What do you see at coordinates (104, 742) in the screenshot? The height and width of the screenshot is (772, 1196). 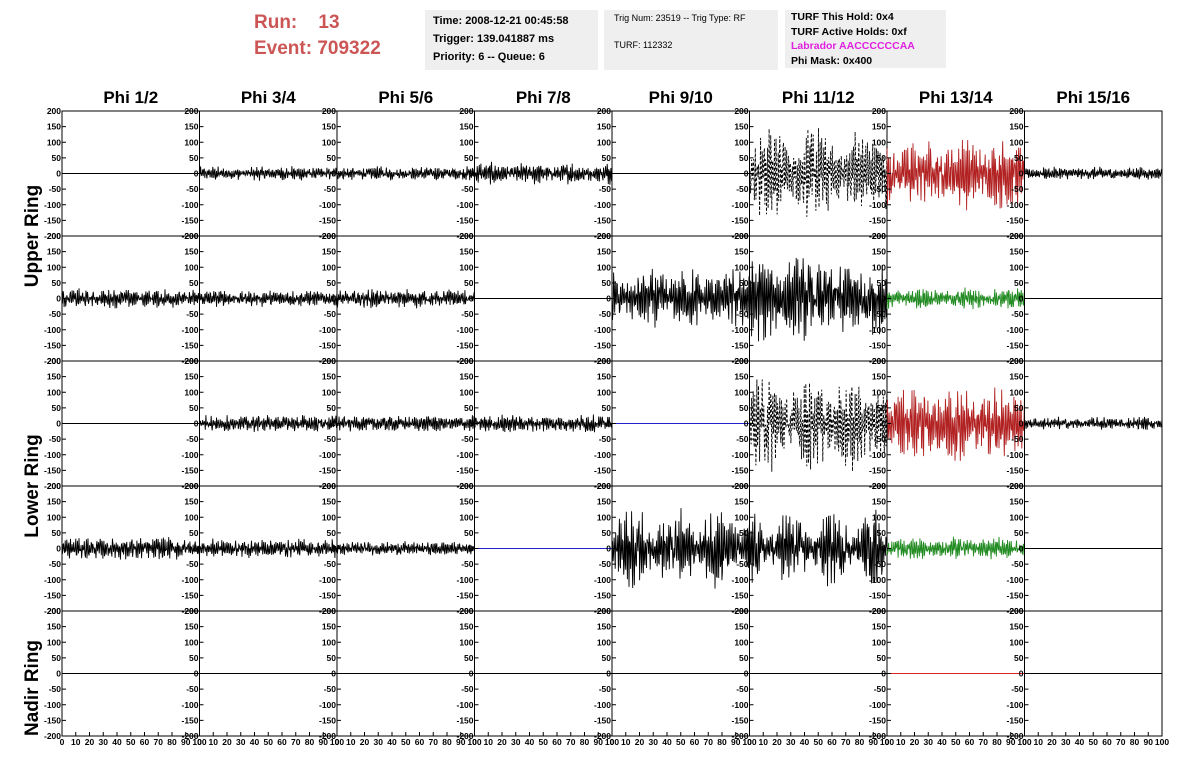 I see `x-tick-label: 30` at bounding box center [104, 742].